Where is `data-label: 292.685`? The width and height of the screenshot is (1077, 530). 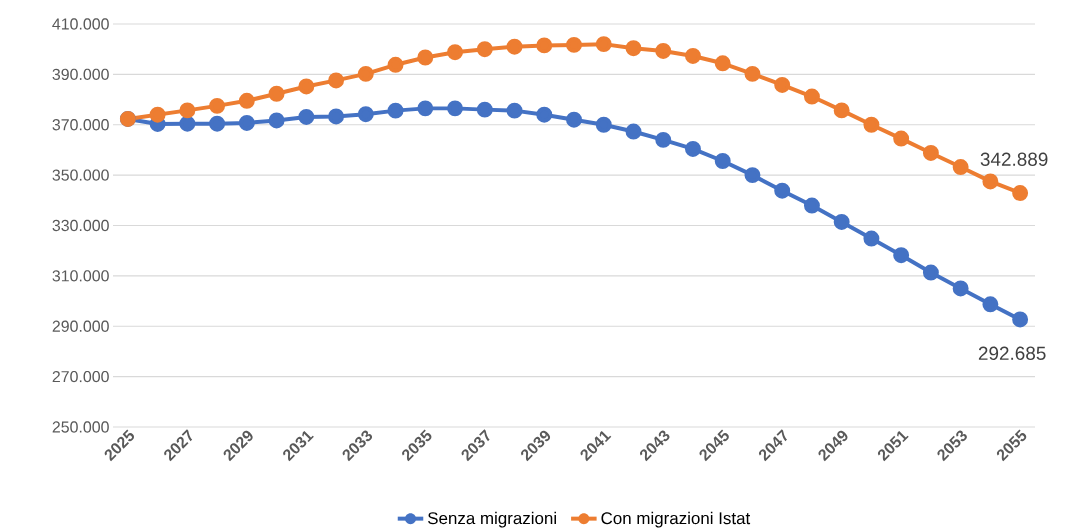
data-label: 292.685 is located at coordinates (1012, 353).